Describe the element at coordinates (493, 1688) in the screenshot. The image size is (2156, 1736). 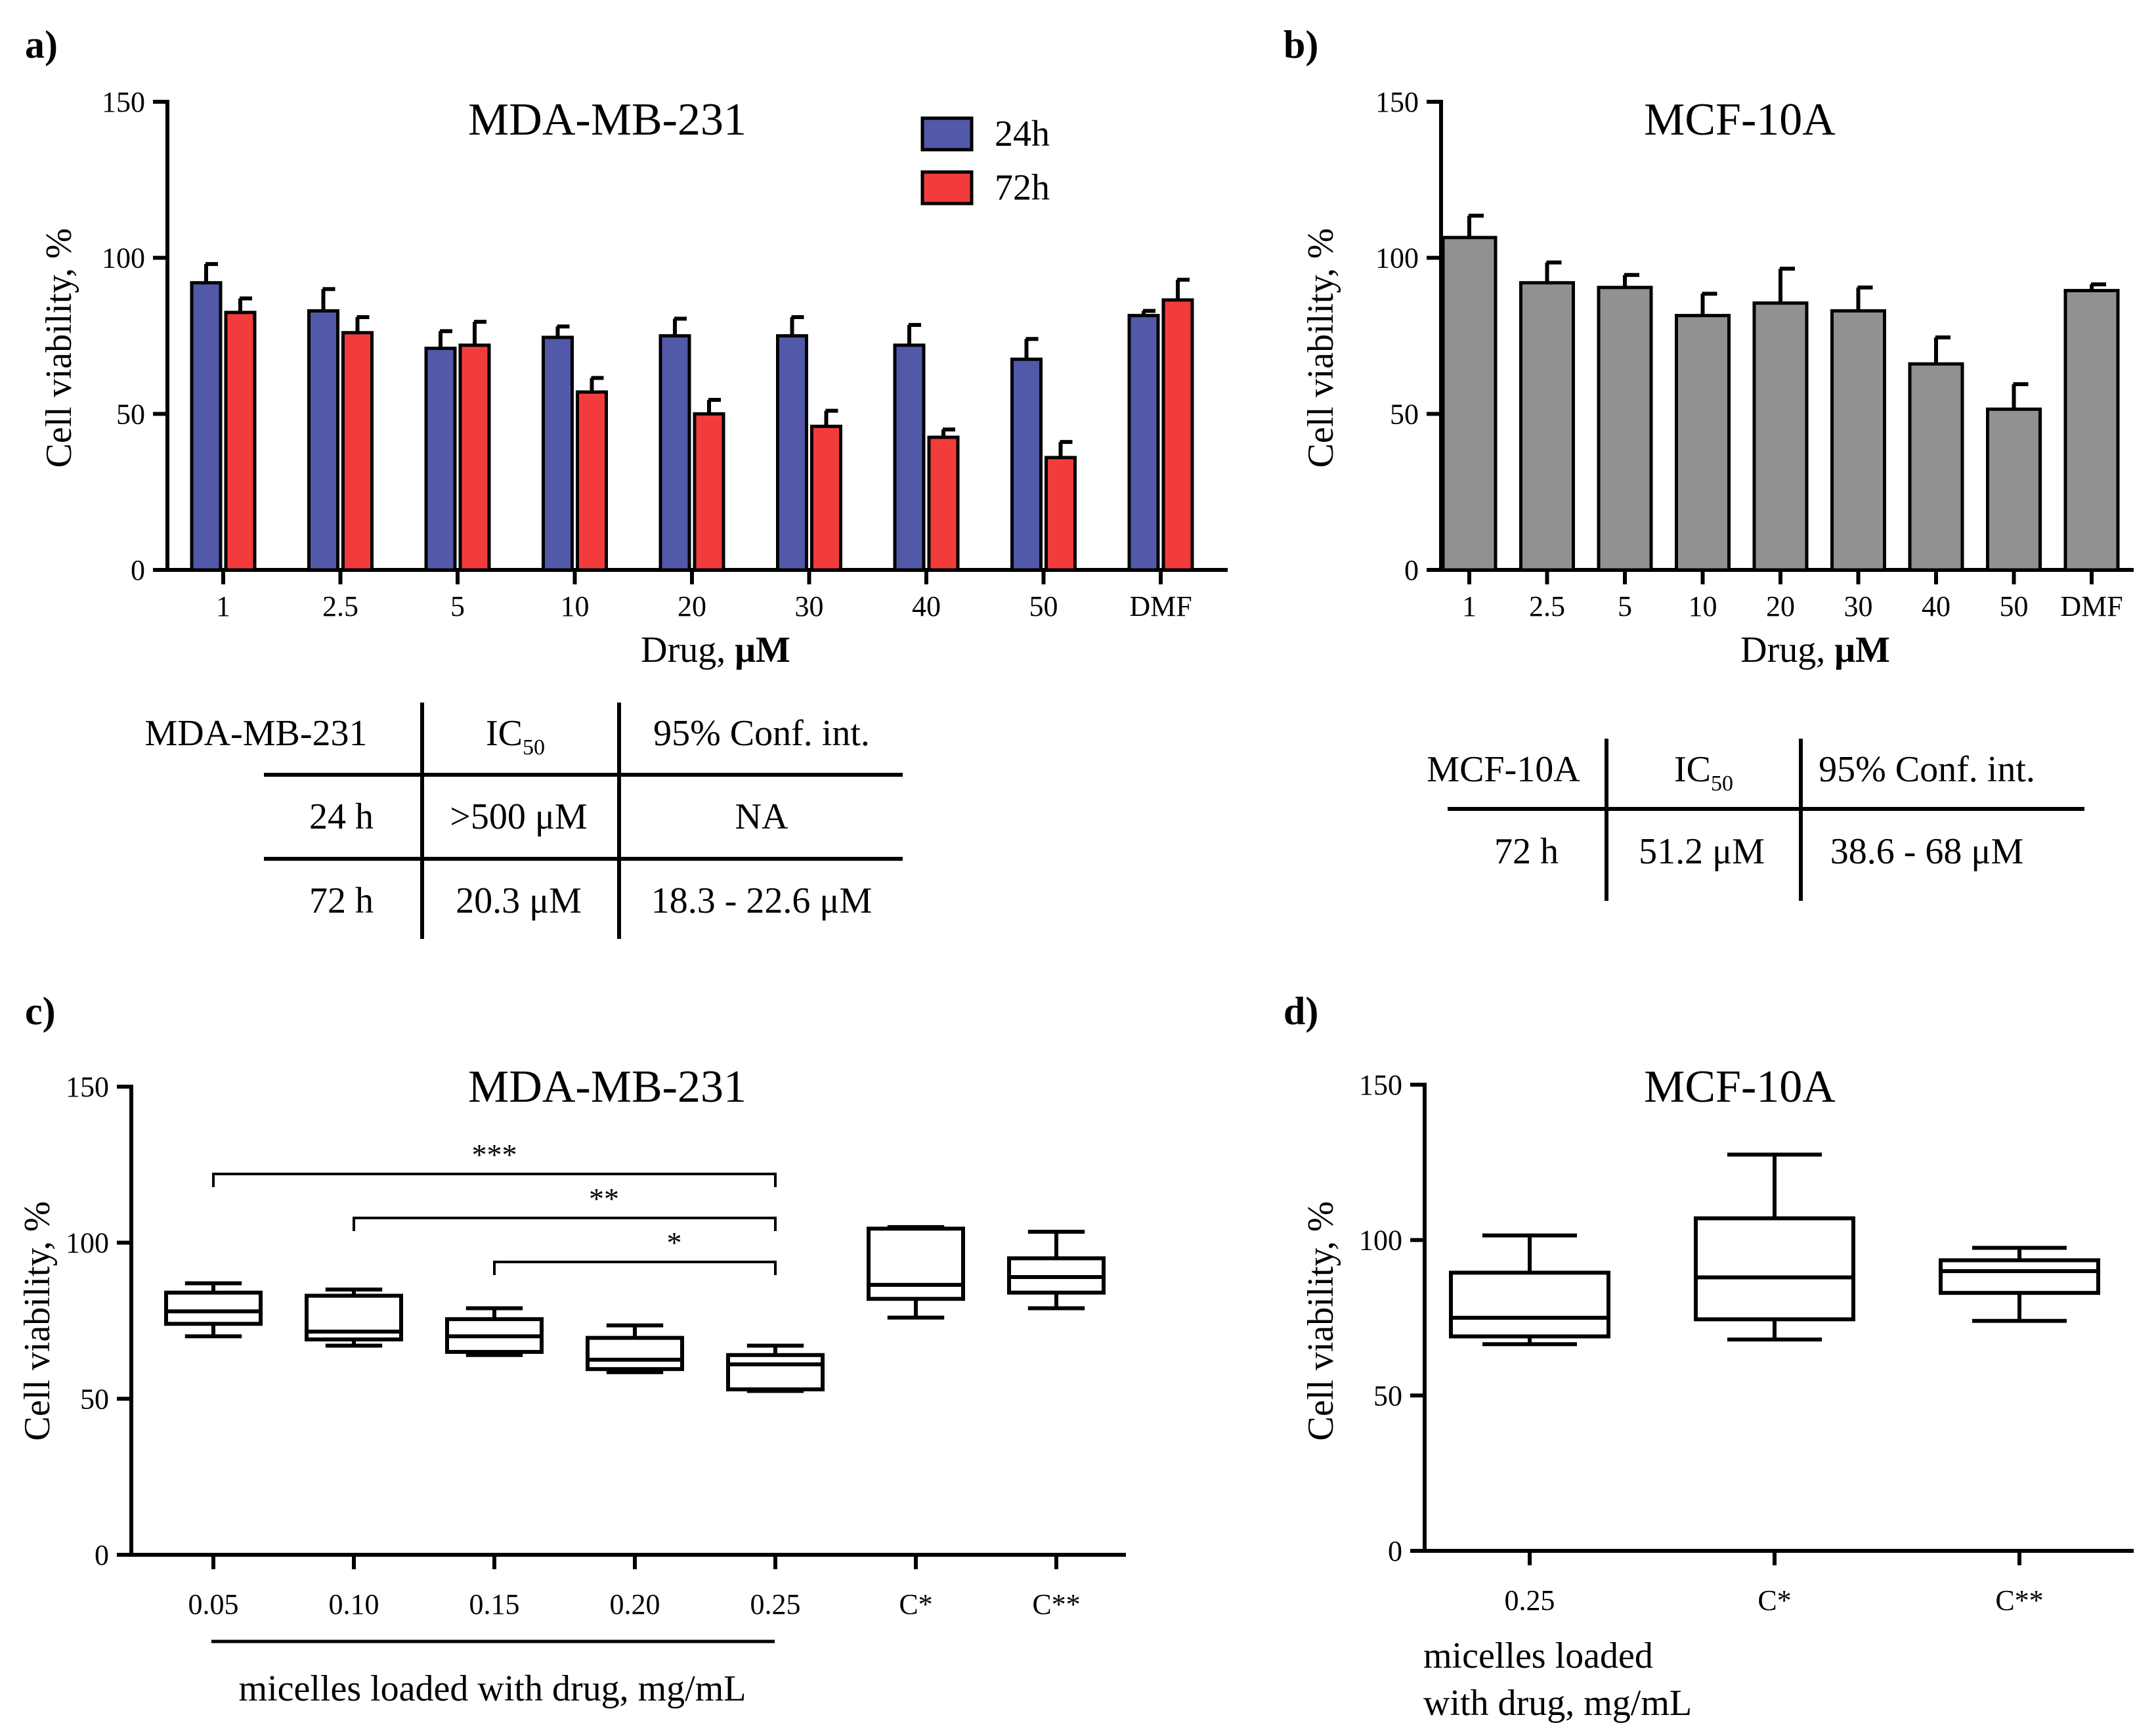
I see `panel-c-x-axis-label: micelles loaded with drug, mg/mL` at that location.